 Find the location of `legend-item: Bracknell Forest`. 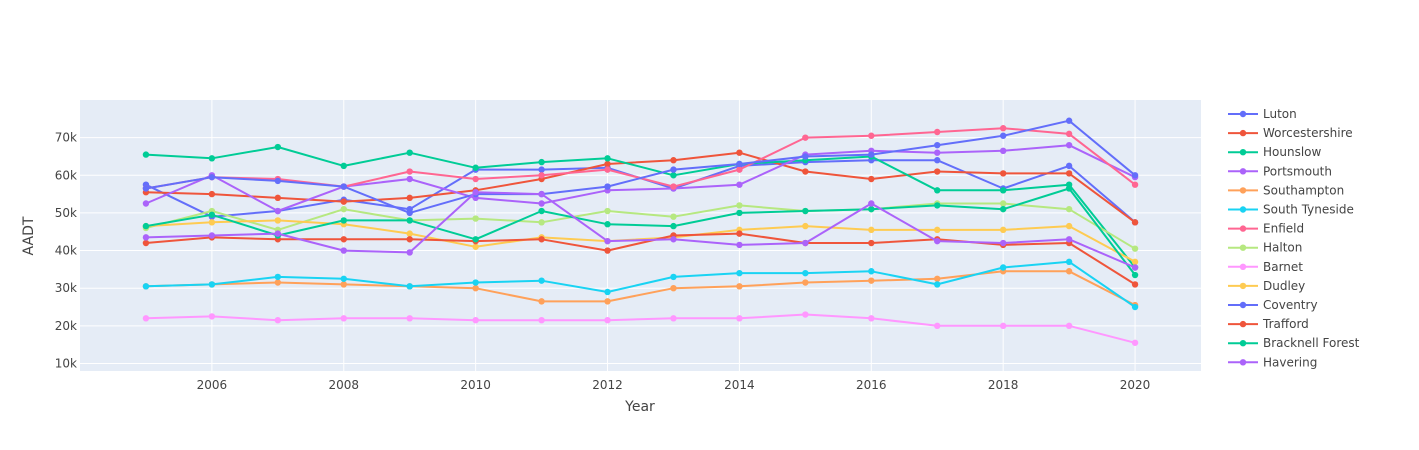

legend-item: Bracknell Forest is located at coordinates (1294, 343).